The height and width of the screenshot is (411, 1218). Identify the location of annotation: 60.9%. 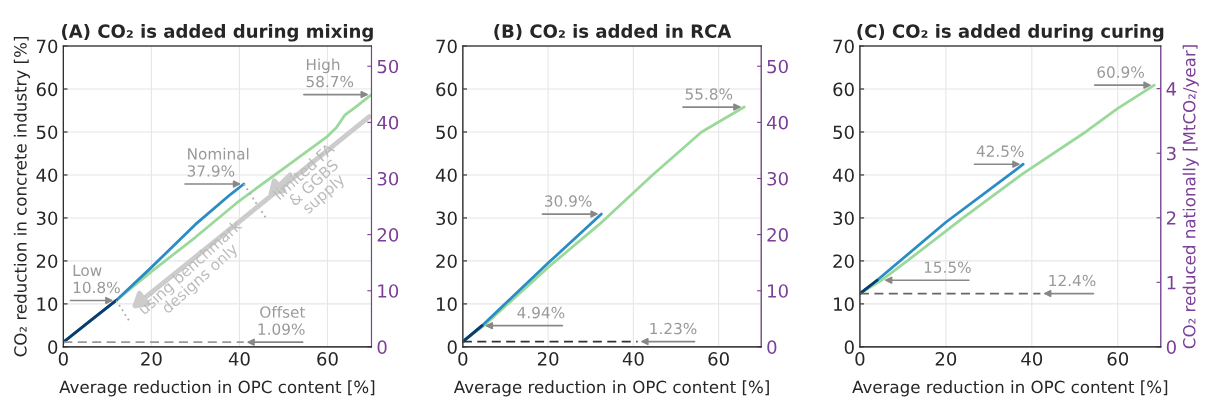
(1120, 72).